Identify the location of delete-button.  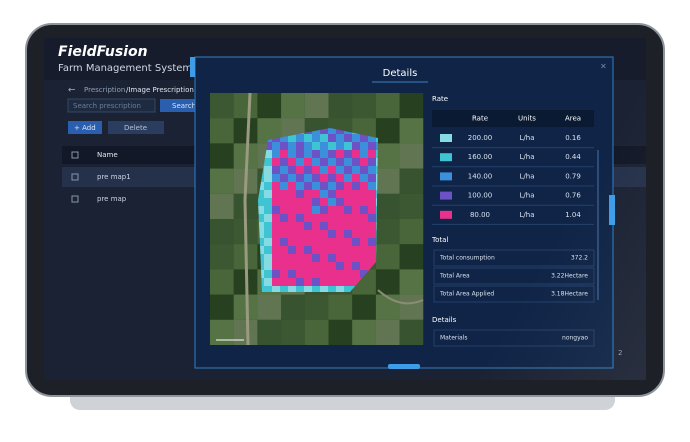
(136, 127).